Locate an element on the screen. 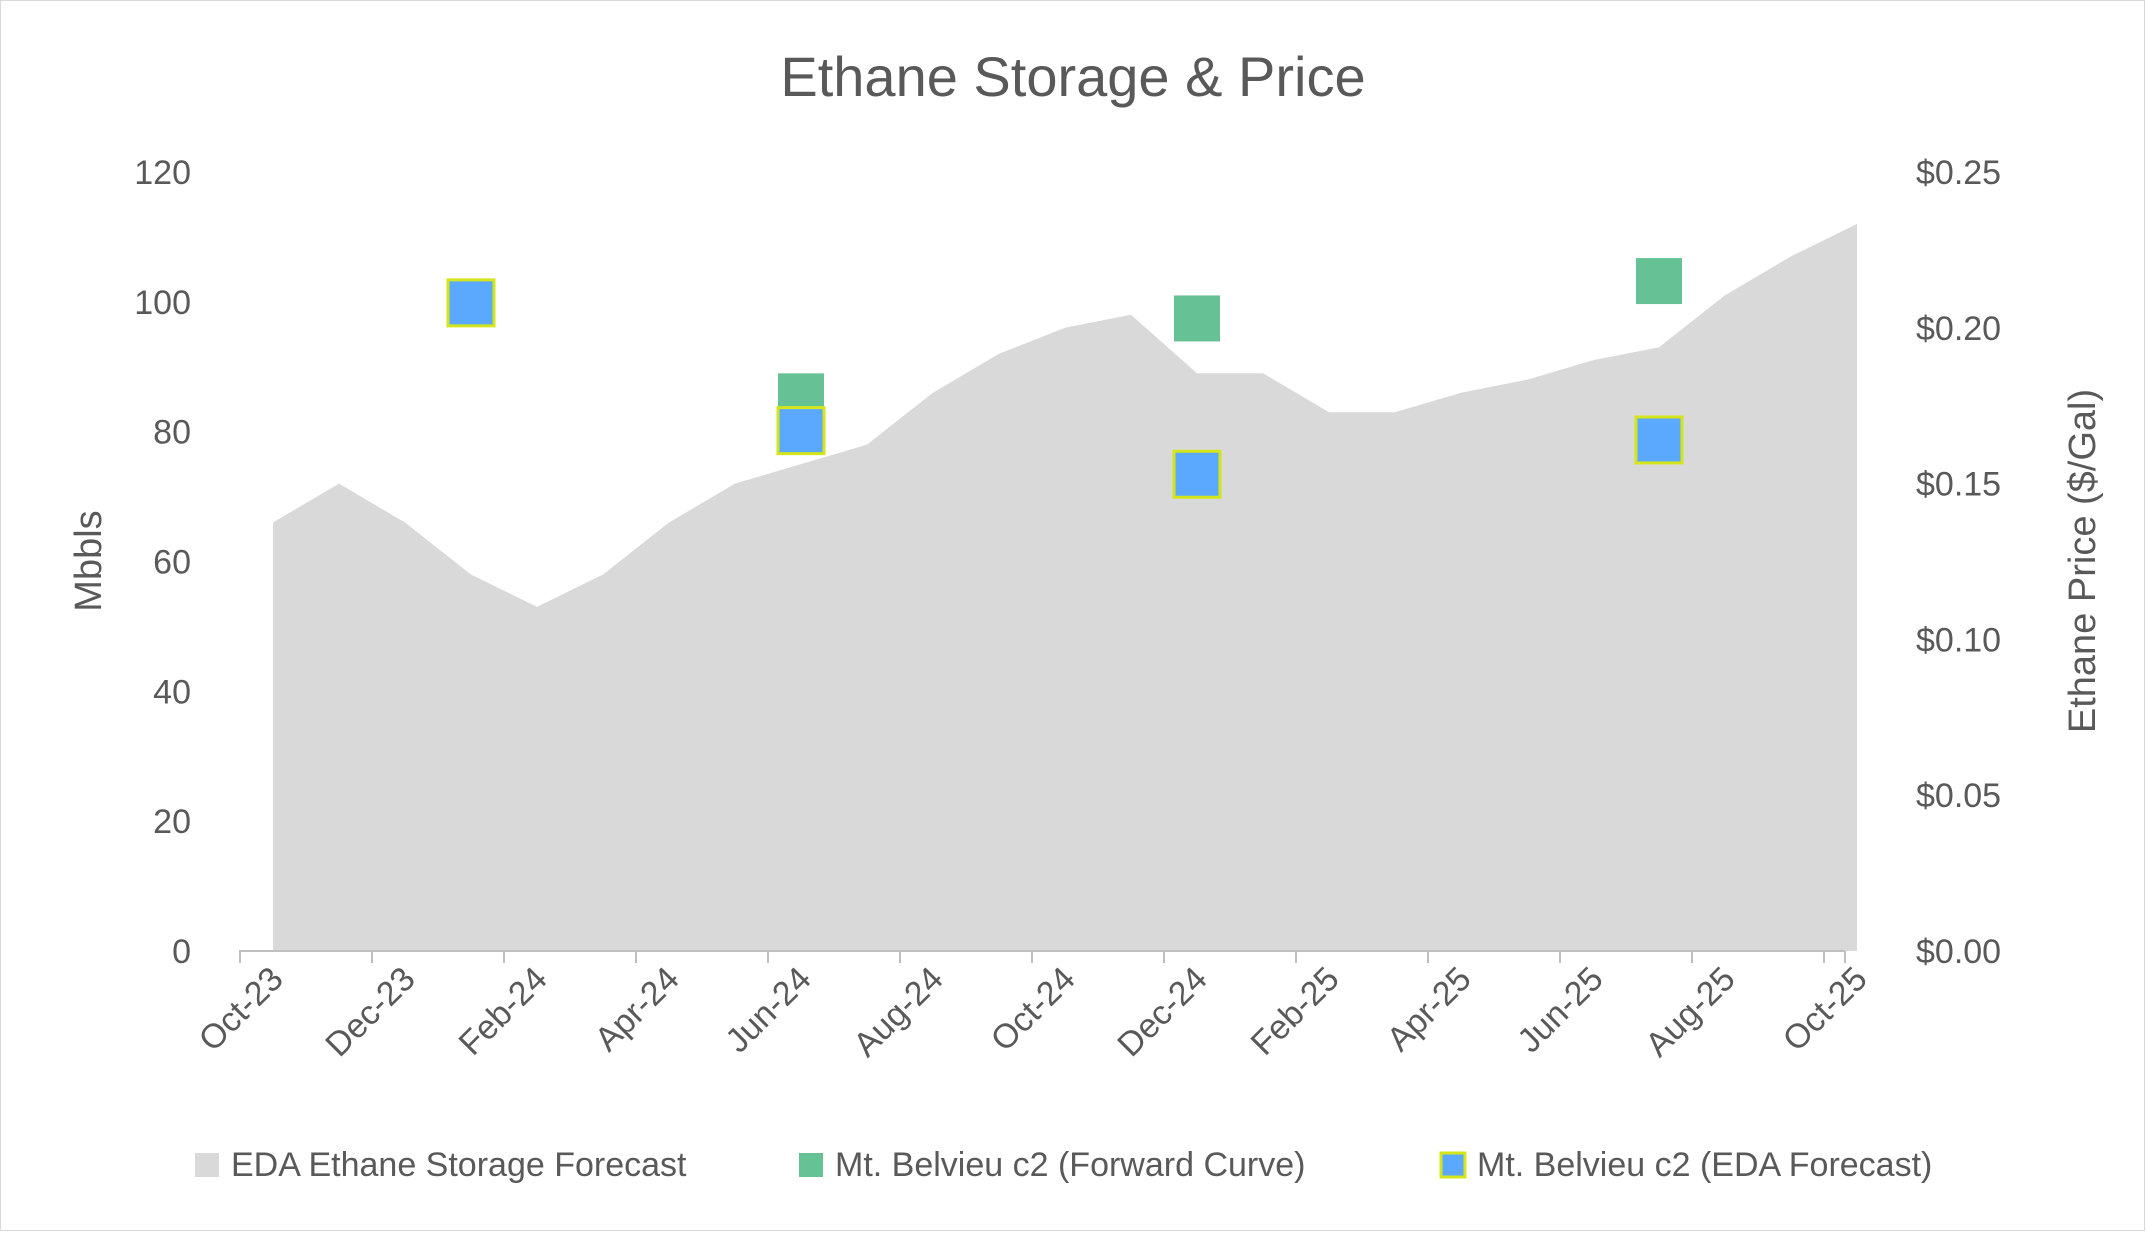 This screenshot has width=2147, height=1233. left-tick-label: 120 is located at coordinates (162, 173).